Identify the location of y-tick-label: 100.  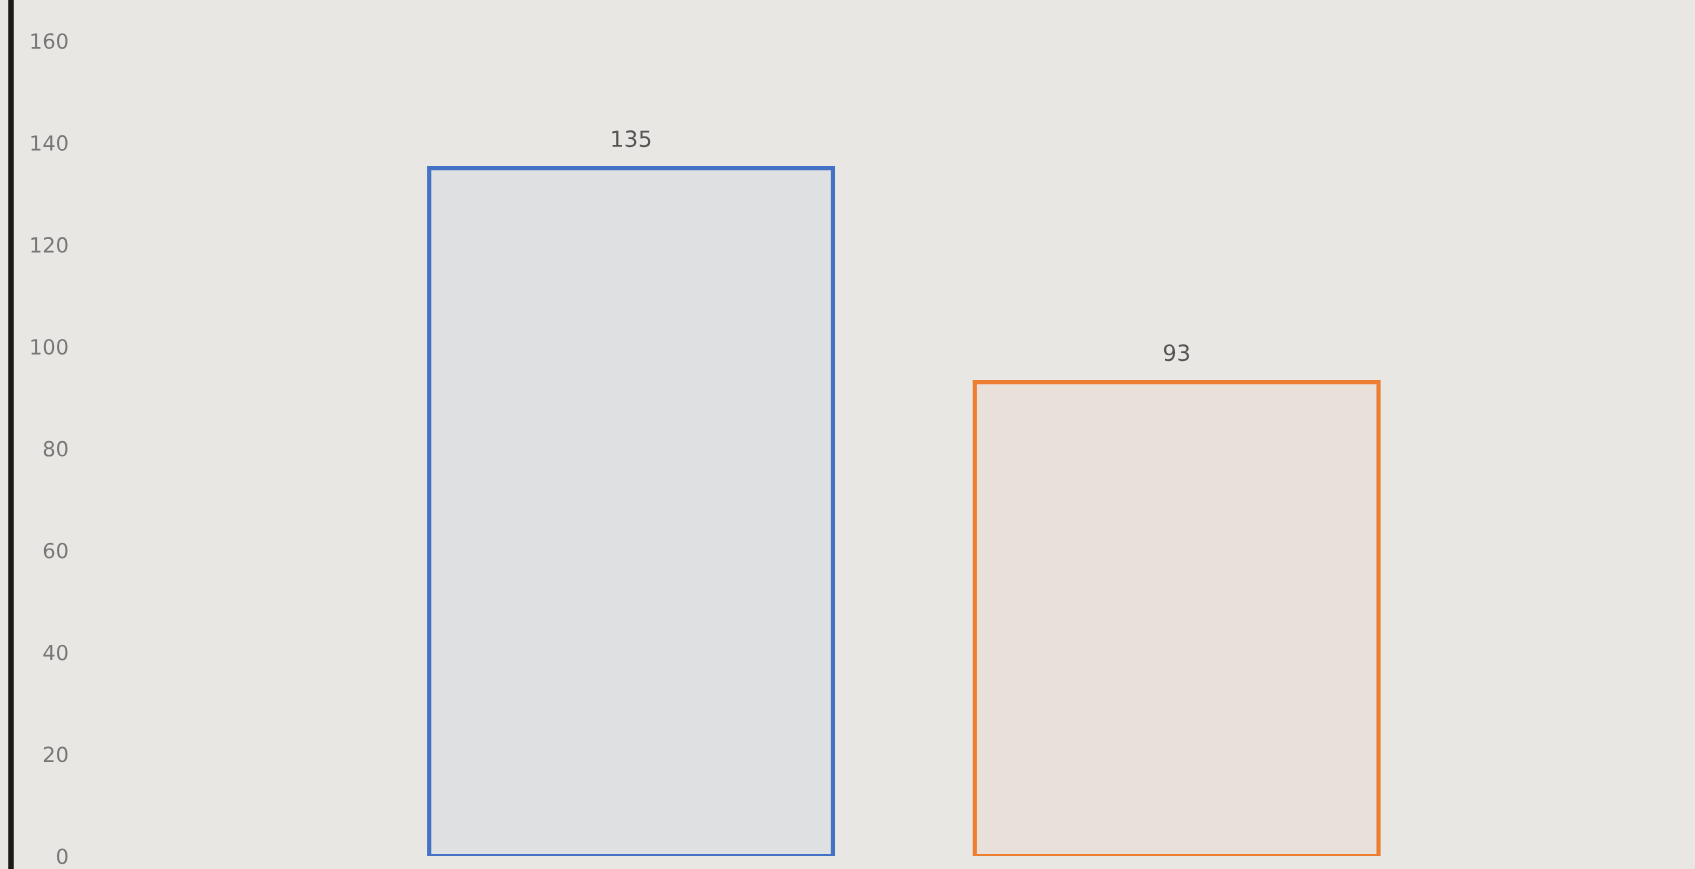
(49, 346).